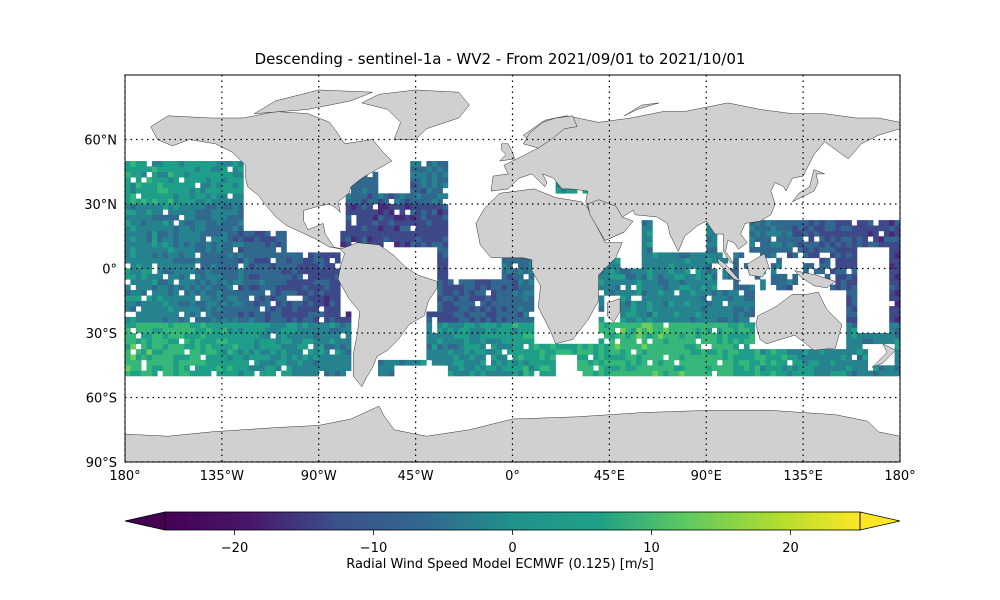 The height and width of the screenshot is (600, 1000). I want to click on longitude-tick-label: 90°E, so click(706, 476).